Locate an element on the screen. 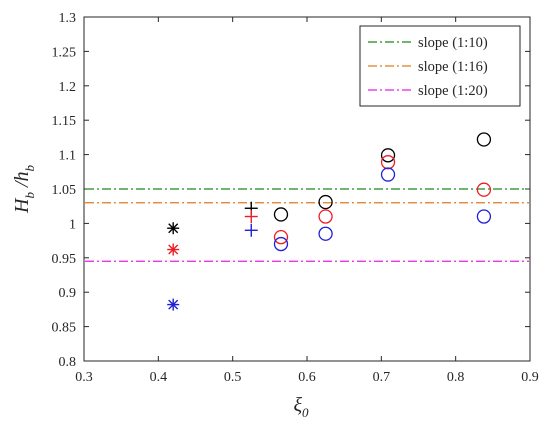 The image size is (550, 426). y-tick-label: 1.05 is located at coordinates (64, 190).